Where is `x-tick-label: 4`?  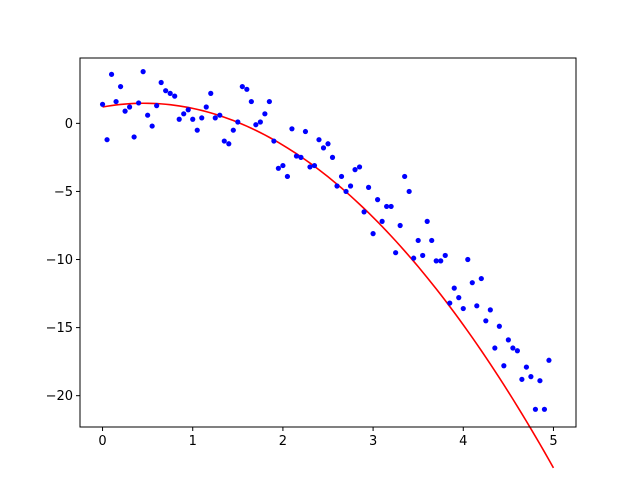 x-tick-label: 4 is located at coordinates (463, 441).